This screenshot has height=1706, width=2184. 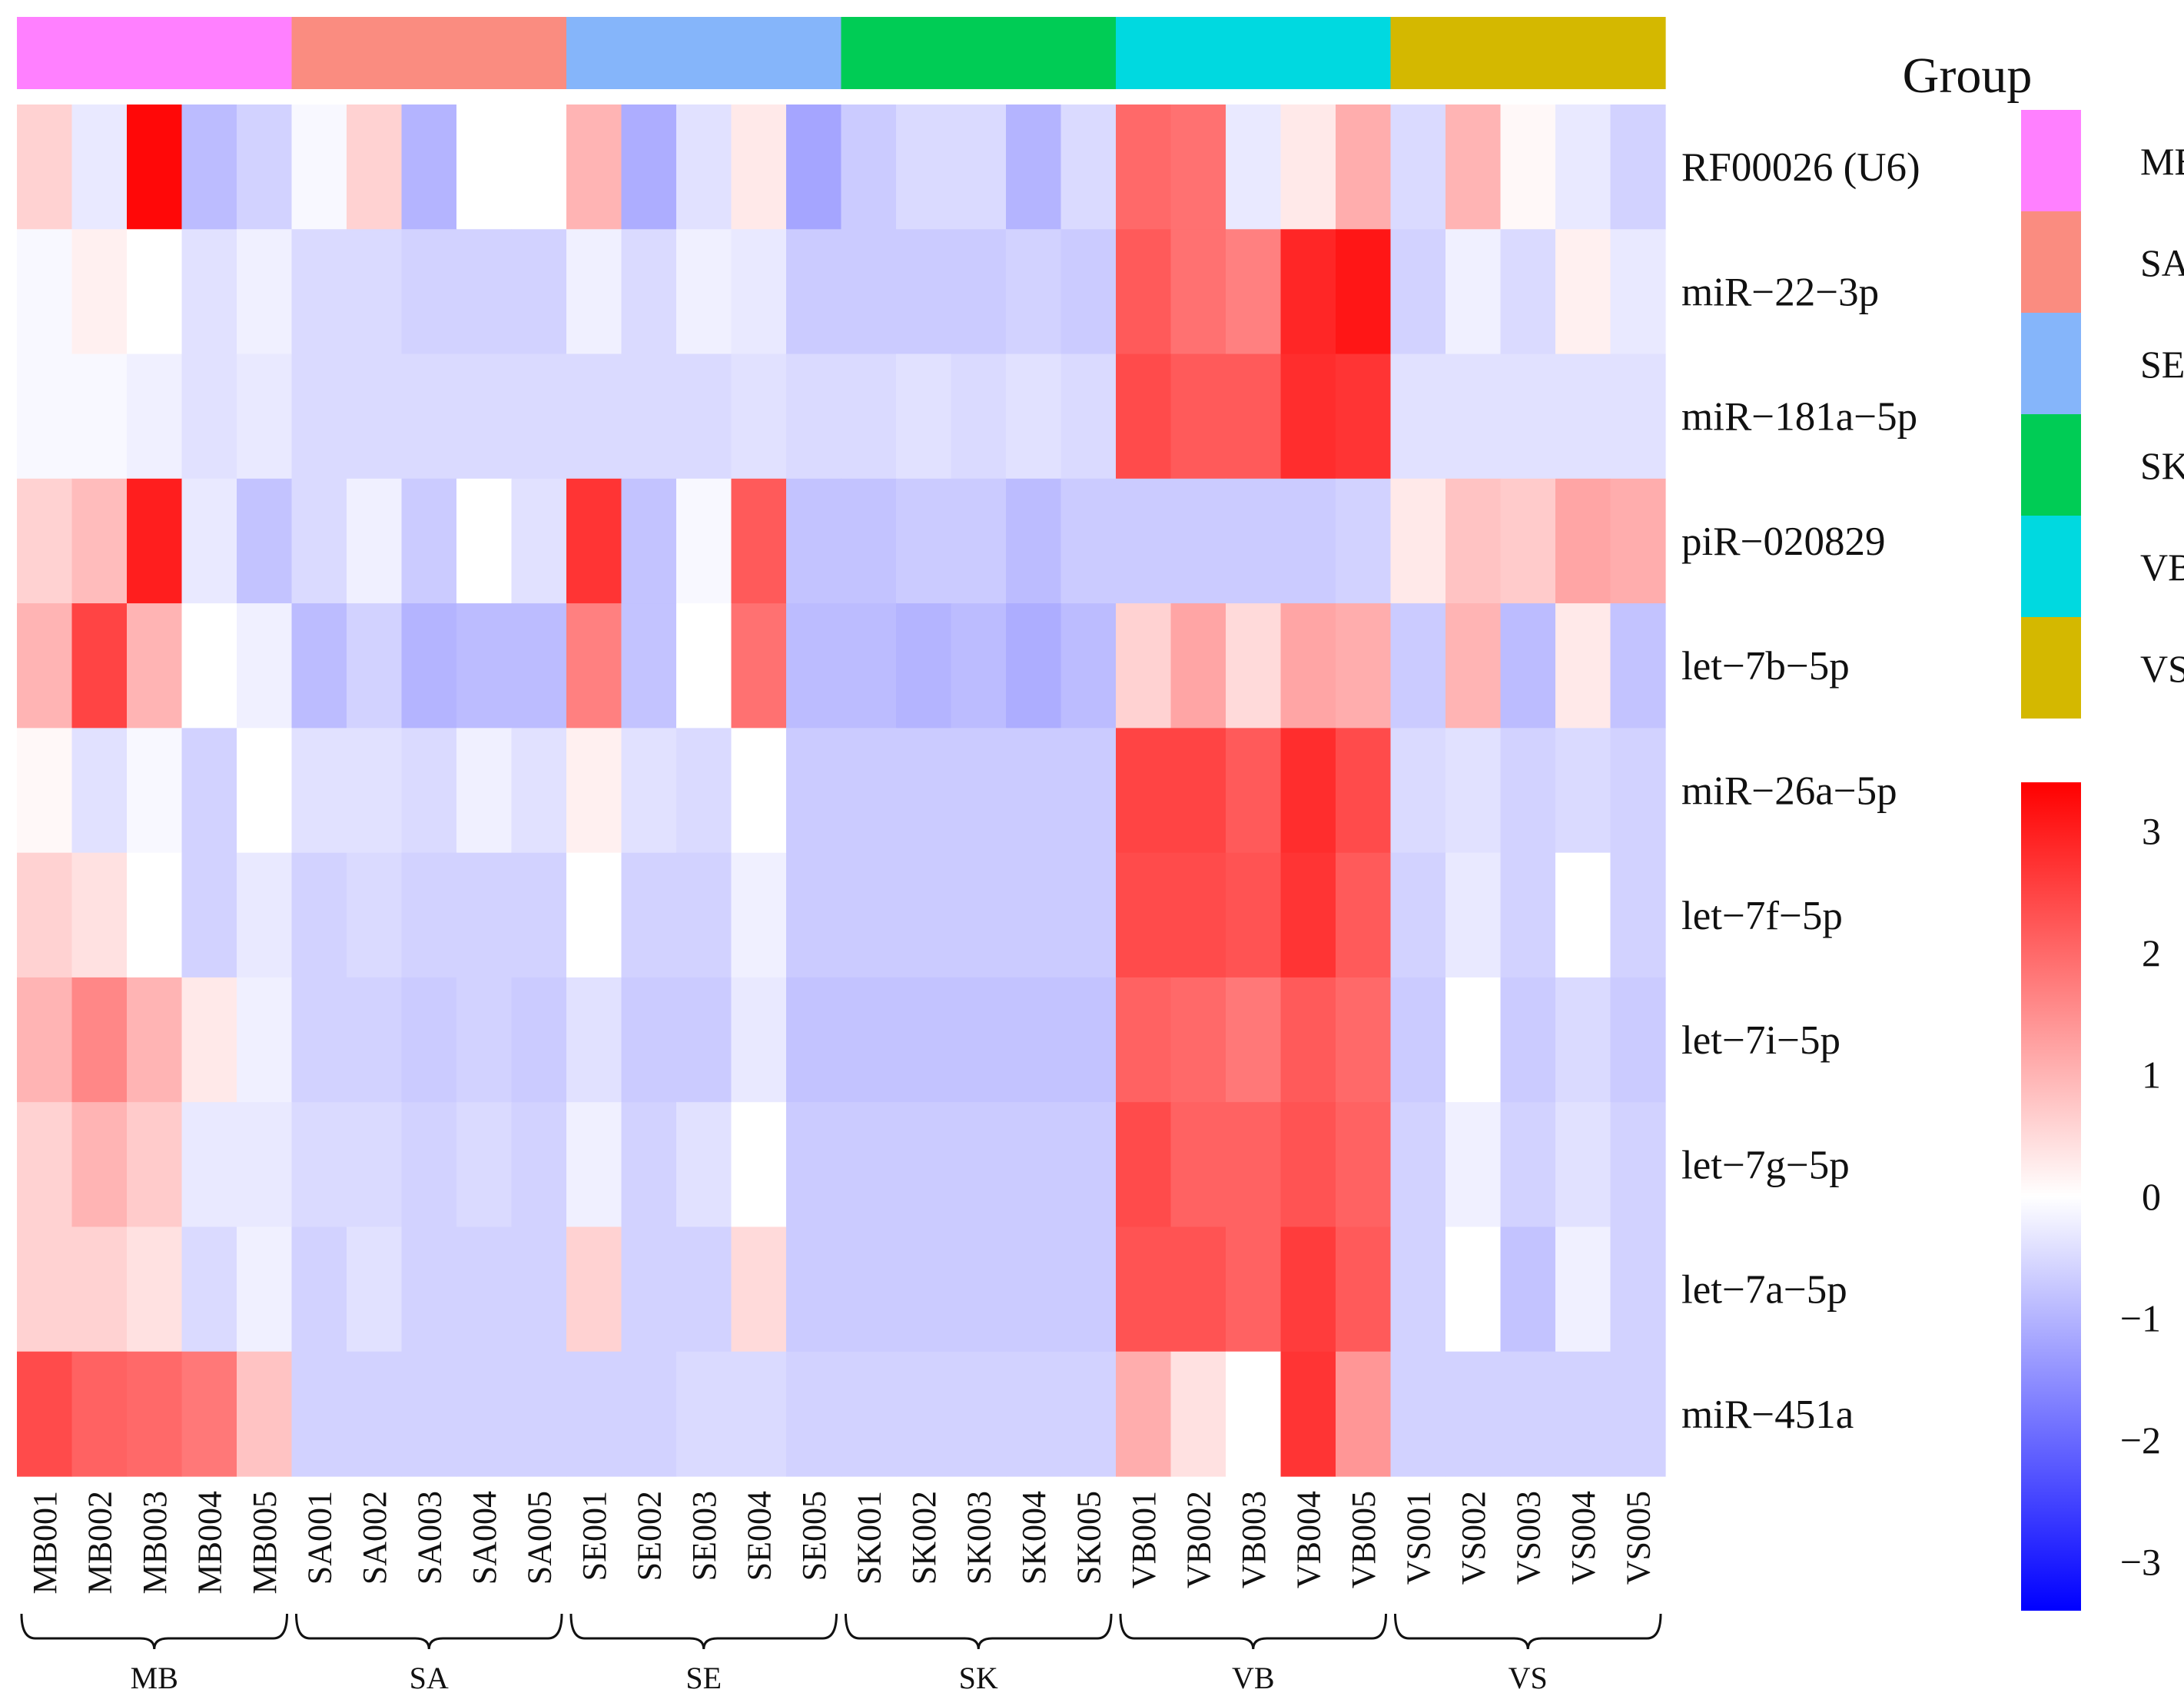 What do you see at coordinates (841, 1654) in the screenshot?
I see `group-brackets: MB SA SE SK VB VS` at bounding box center [841, 1654].